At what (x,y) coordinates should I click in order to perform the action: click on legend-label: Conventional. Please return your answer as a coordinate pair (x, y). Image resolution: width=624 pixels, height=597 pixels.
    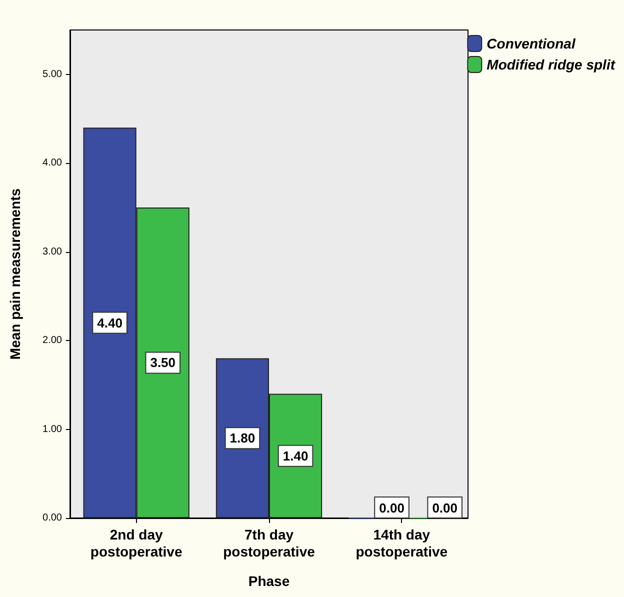
    Looking at the image, I should click on (531, 44).